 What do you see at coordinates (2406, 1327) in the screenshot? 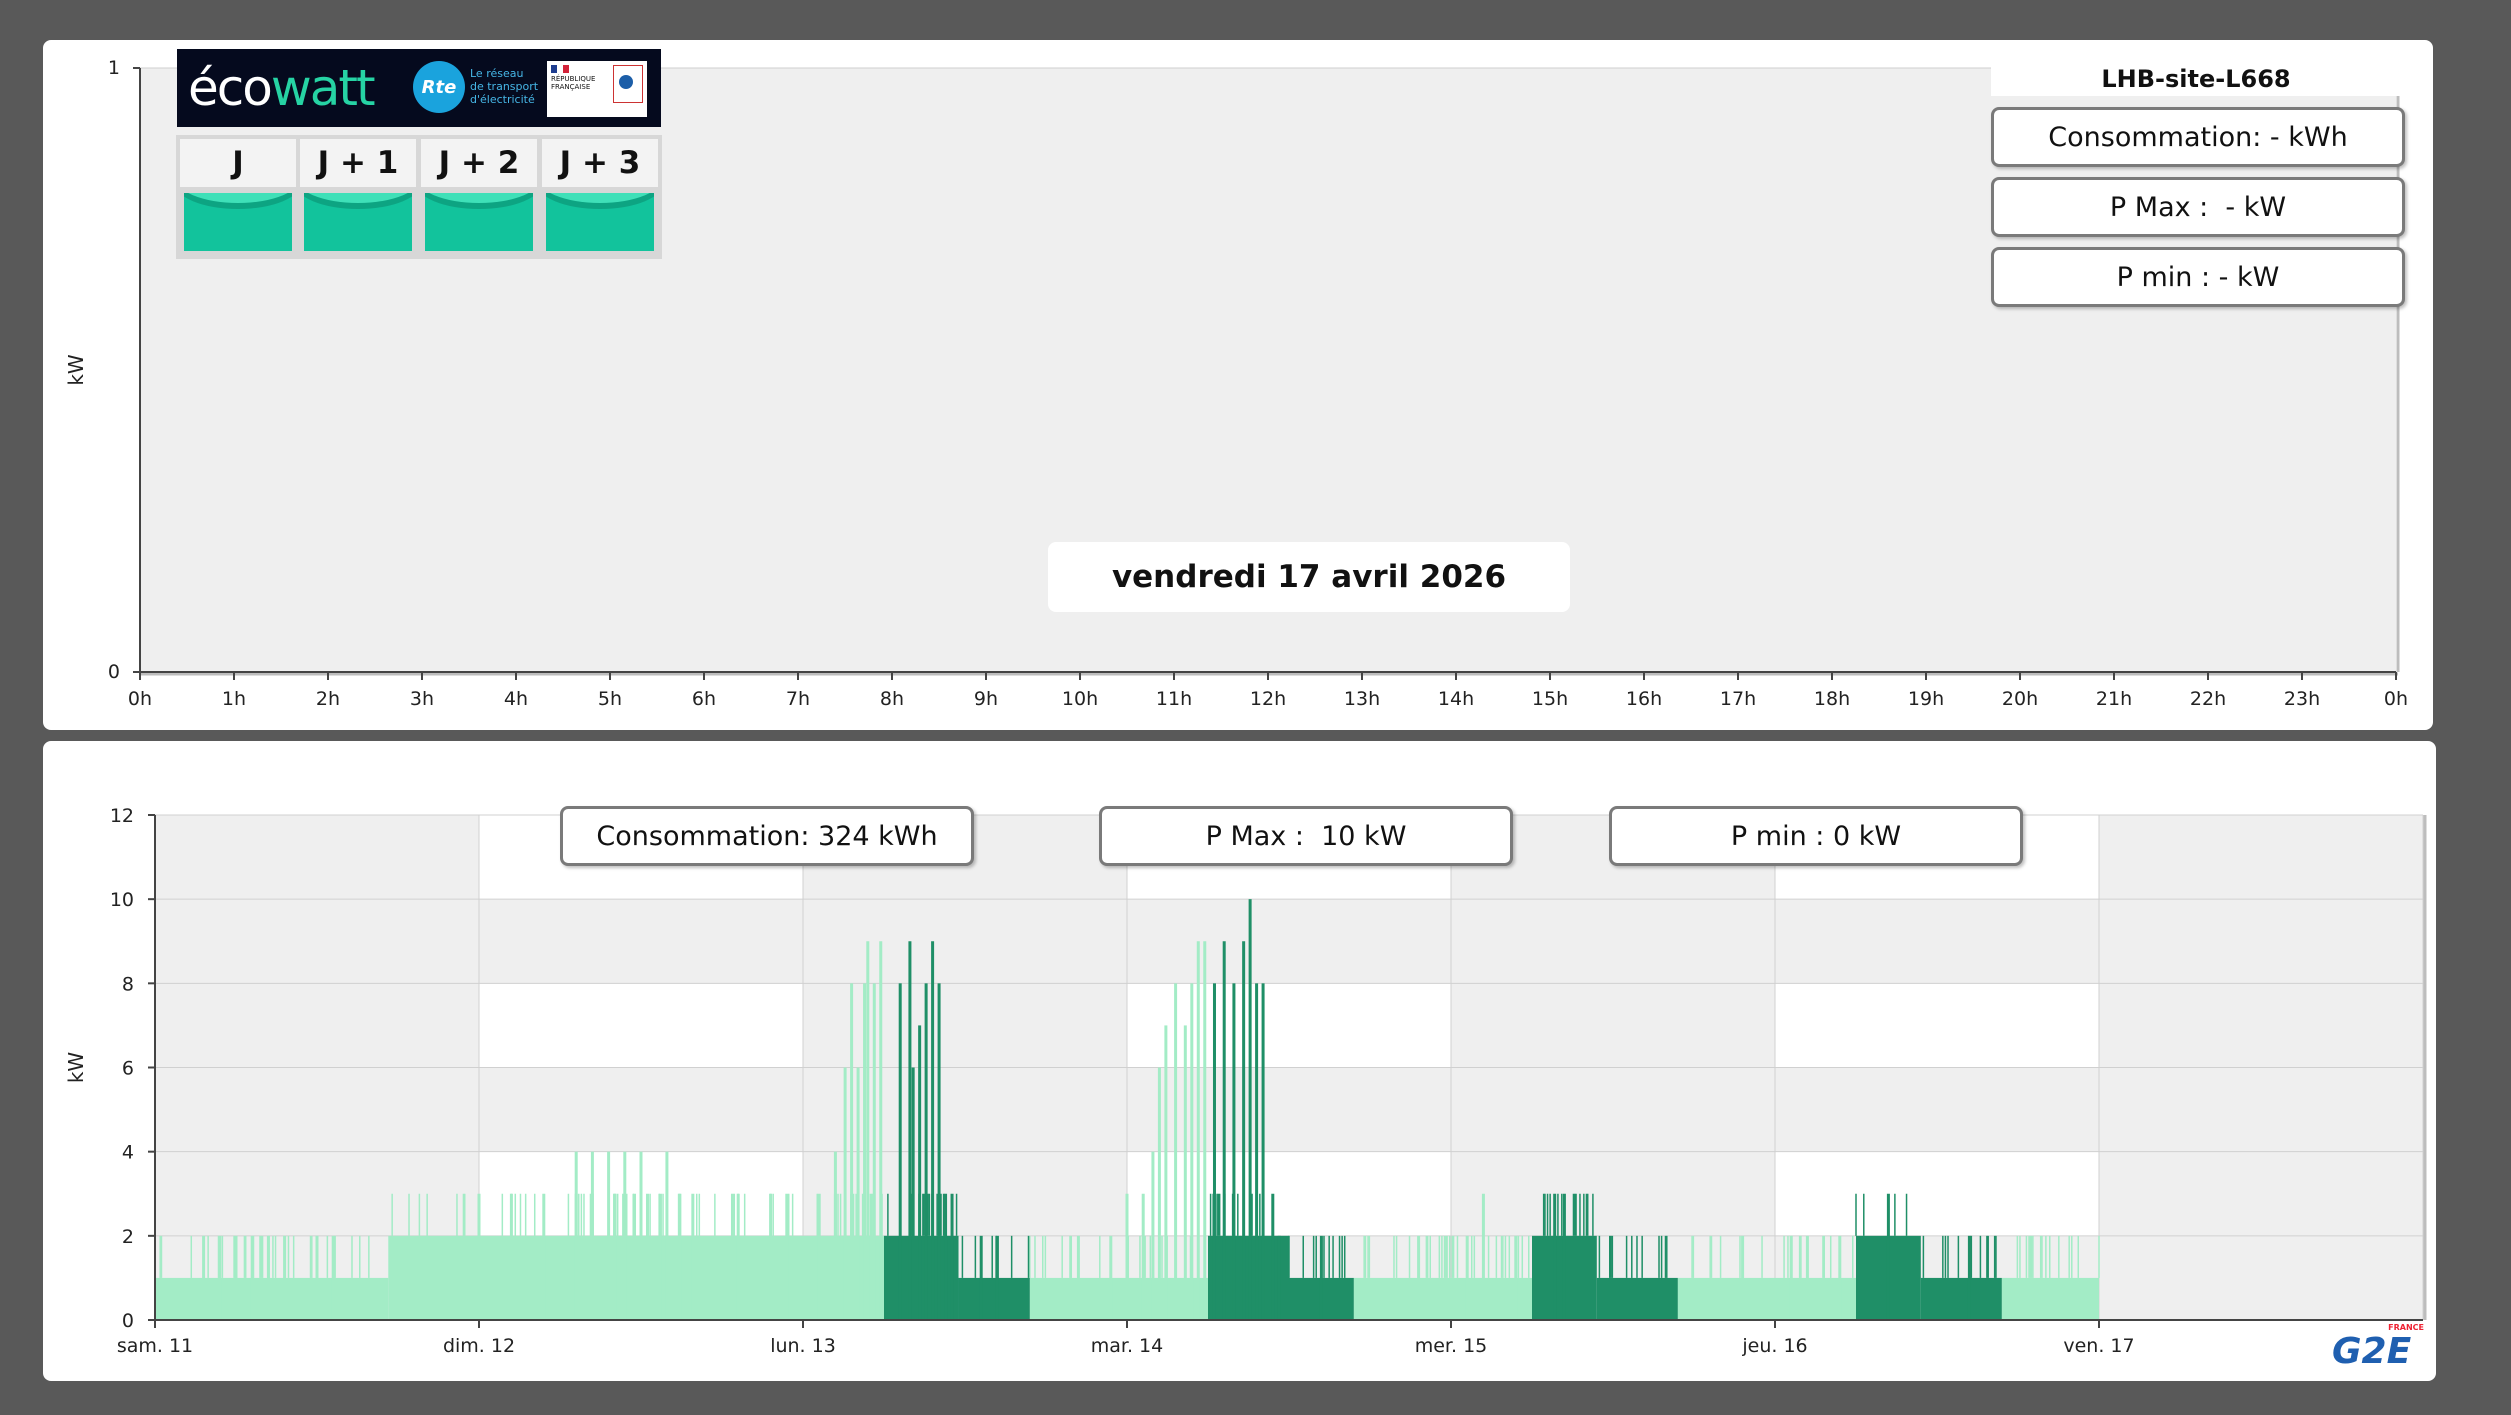
I see `g2e-country: FRANCE` at bounding box center [2406, 1327].